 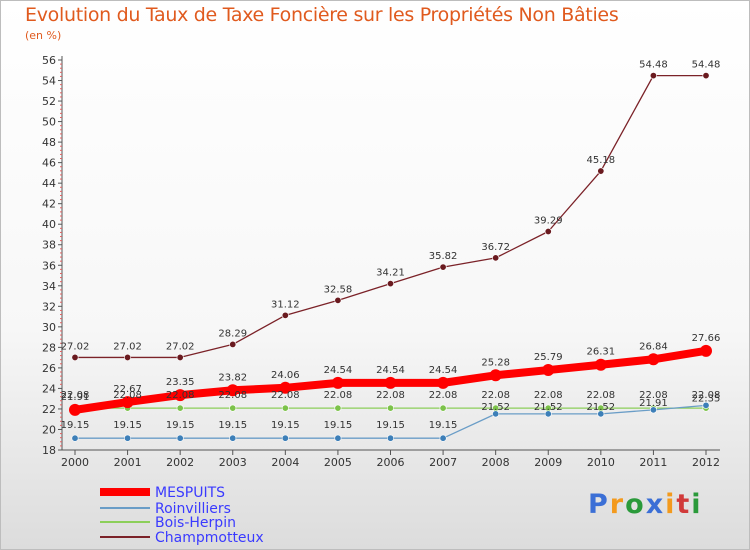 I want to click on logo-letter: t, so click(x=684, y=504).